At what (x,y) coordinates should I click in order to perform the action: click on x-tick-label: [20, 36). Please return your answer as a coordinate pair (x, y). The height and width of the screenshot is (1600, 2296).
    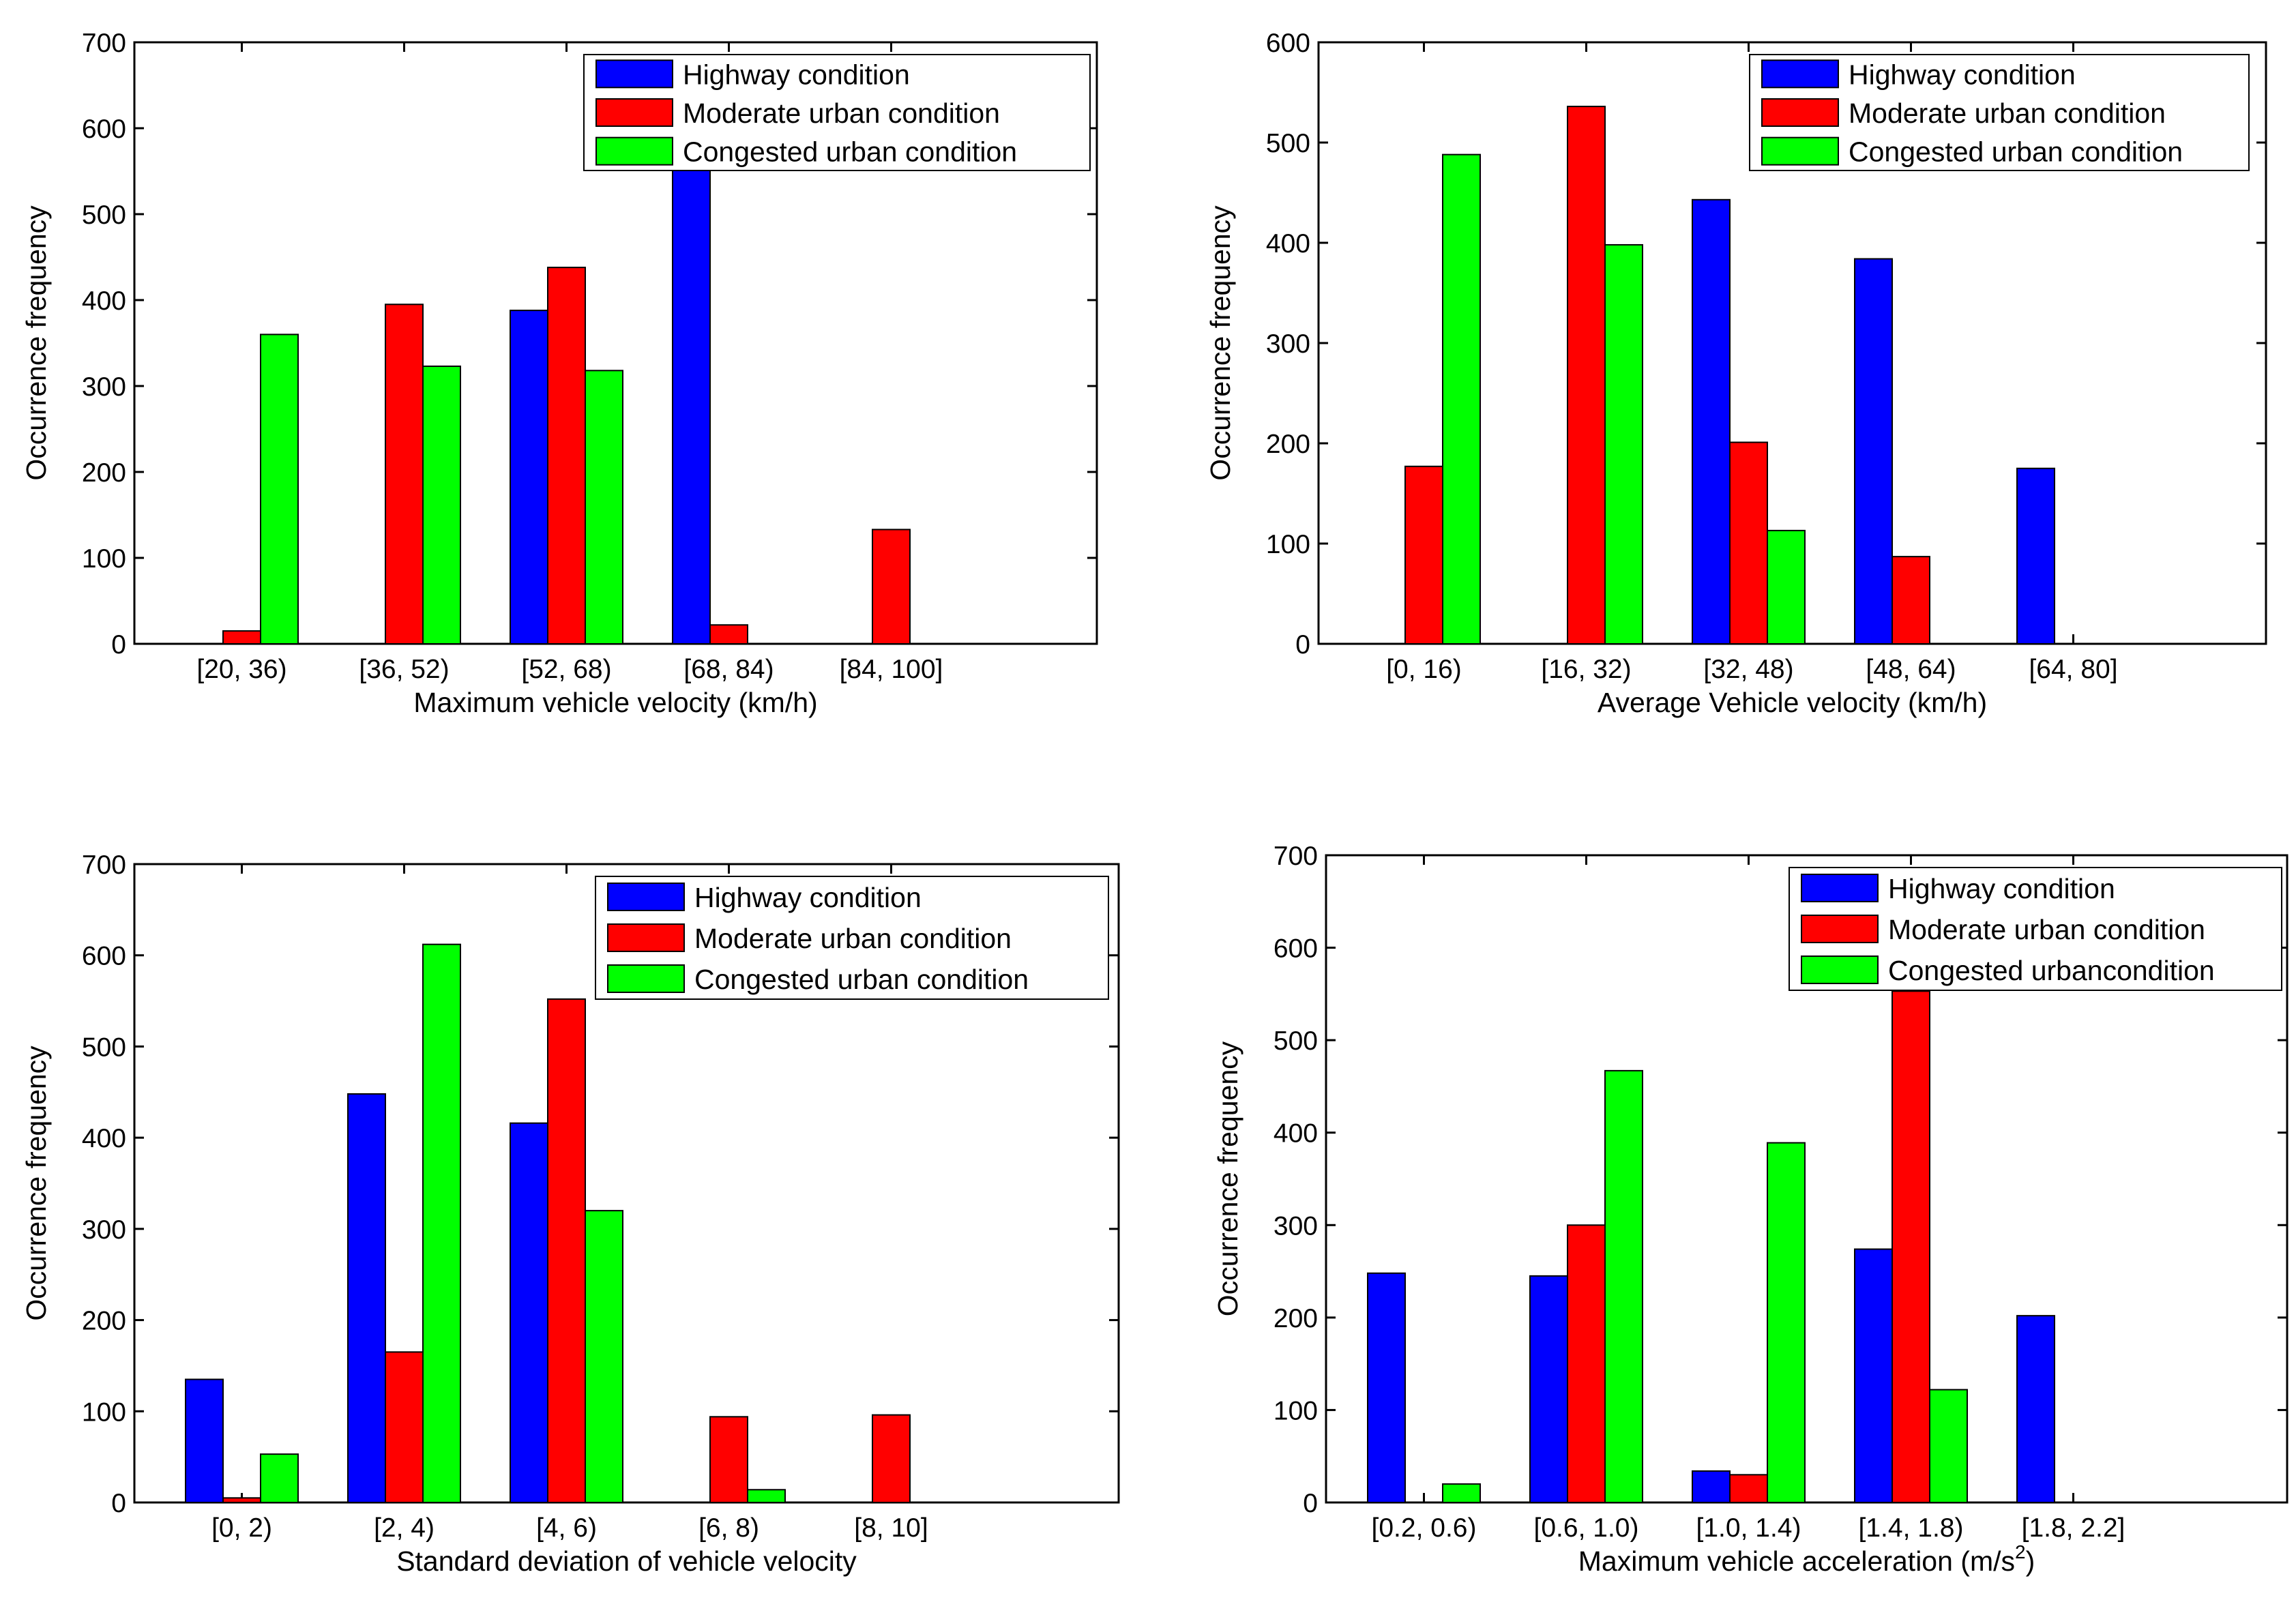
    Looking at the image, I should click on (241, 669).